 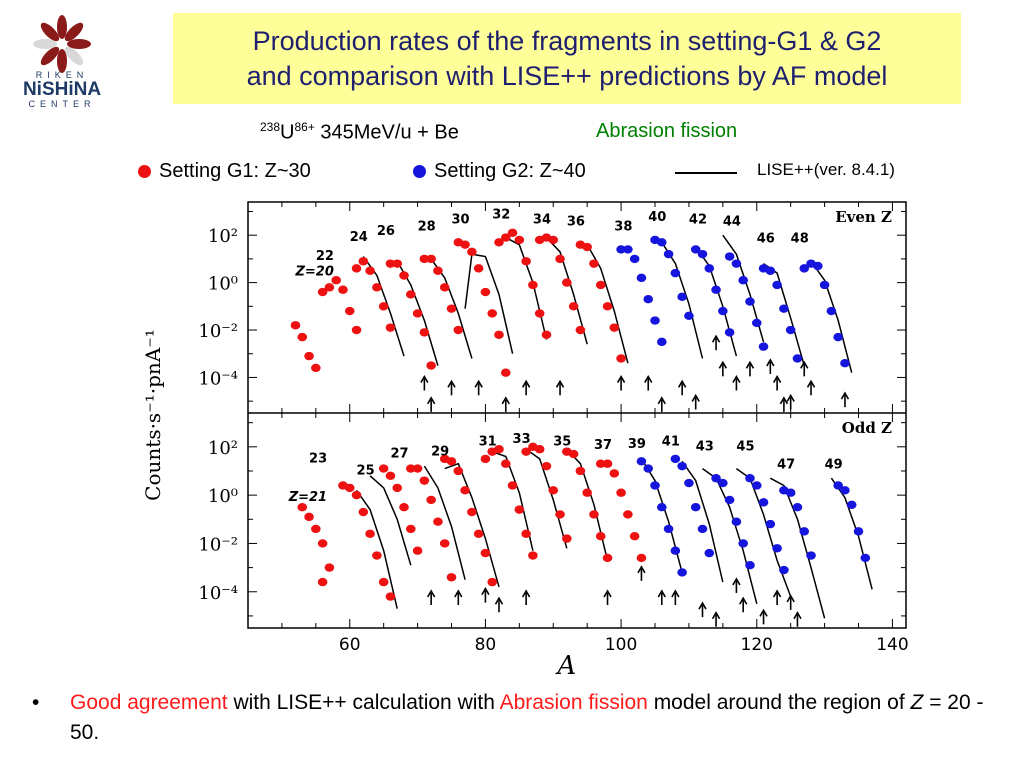 I want to click on z-label: 39, so click(x=637, y=444).